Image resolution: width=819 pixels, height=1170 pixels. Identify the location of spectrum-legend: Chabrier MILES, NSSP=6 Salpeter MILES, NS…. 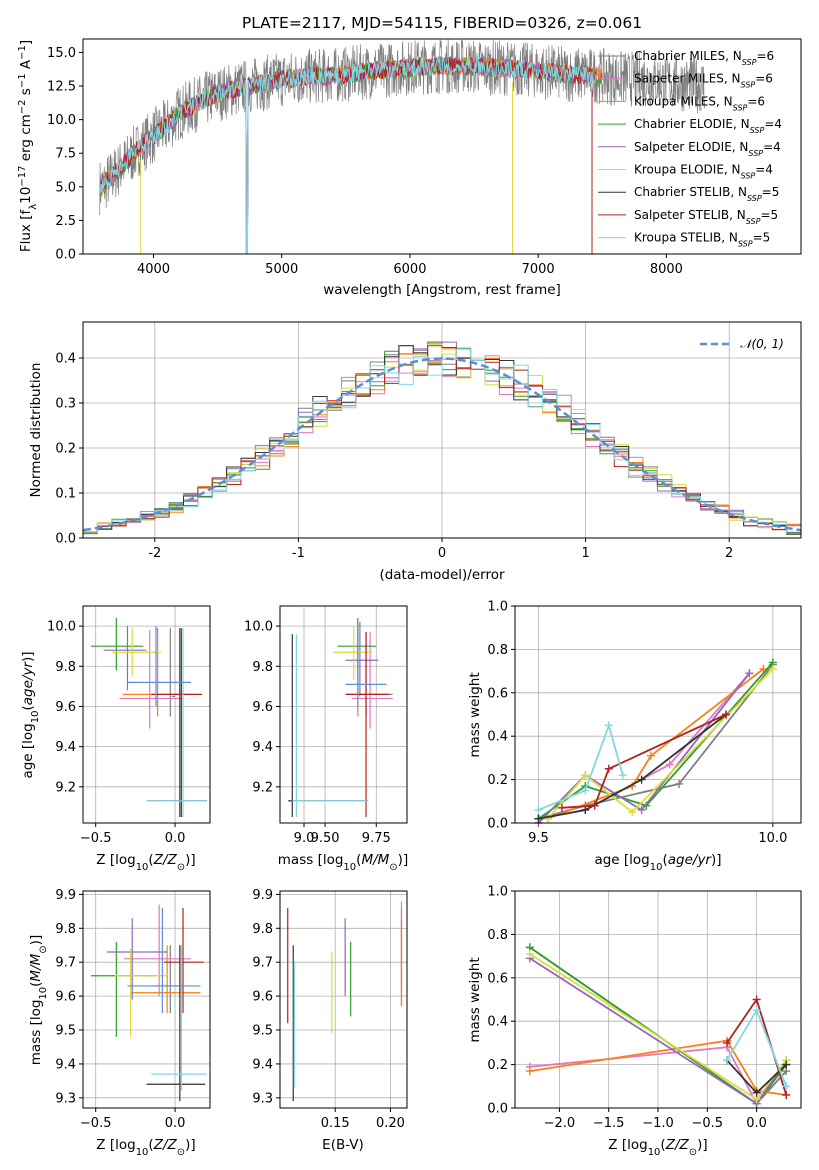
(690, 148).